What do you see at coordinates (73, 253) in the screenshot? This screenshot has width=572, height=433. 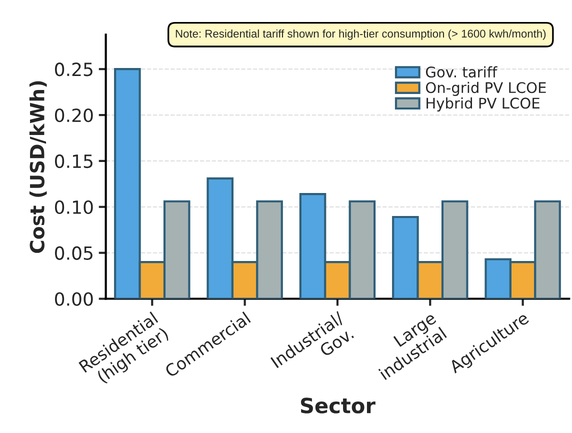 I see `y-tick-label: 0.05` at bounding box center [73, 253].